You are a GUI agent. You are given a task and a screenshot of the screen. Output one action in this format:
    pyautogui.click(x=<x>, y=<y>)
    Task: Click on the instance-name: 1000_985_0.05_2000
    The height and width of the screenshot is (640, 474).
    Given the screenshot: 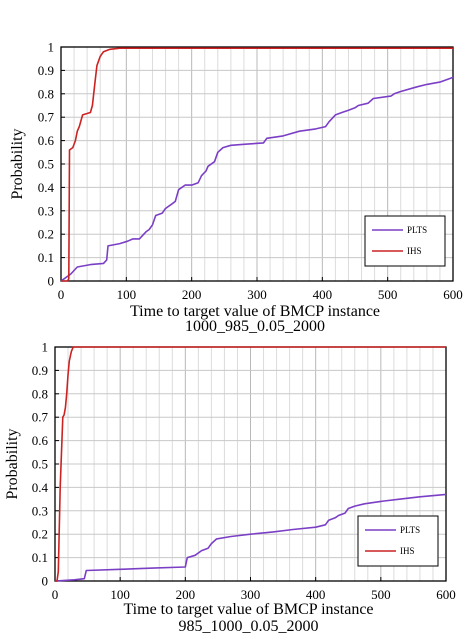 What is the action you would take?
    pyautogui.click(x=255, y=326)
    